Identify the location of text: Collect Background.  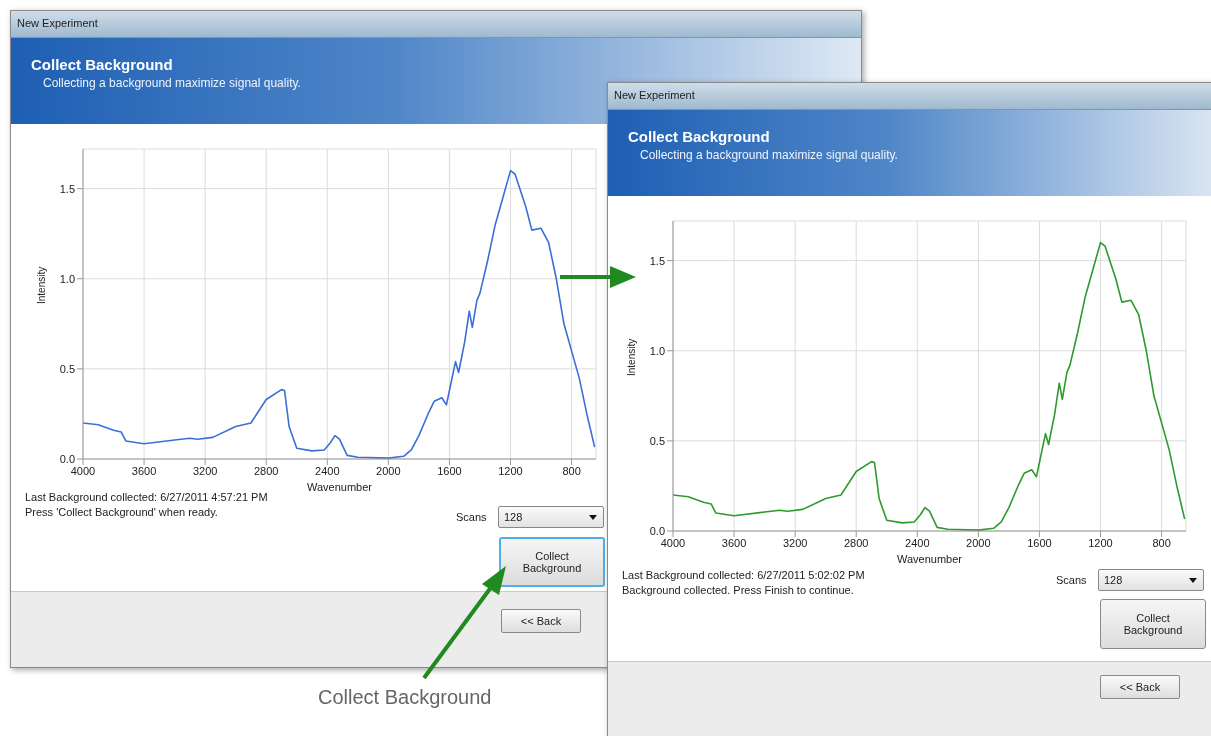
(405, 697).